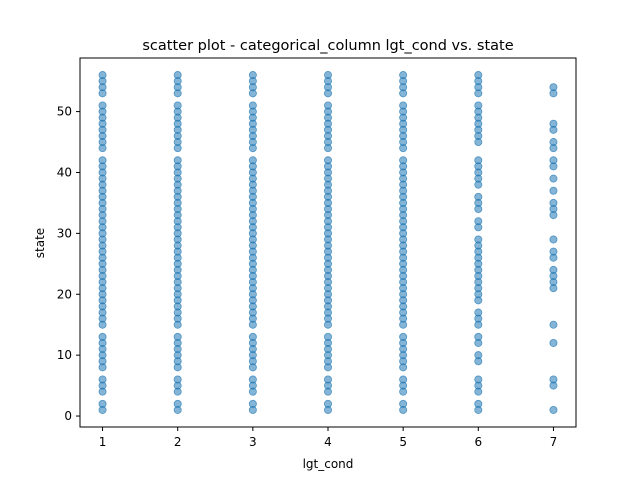  I want to click on x-tick-label: 4, so click(328, 442).